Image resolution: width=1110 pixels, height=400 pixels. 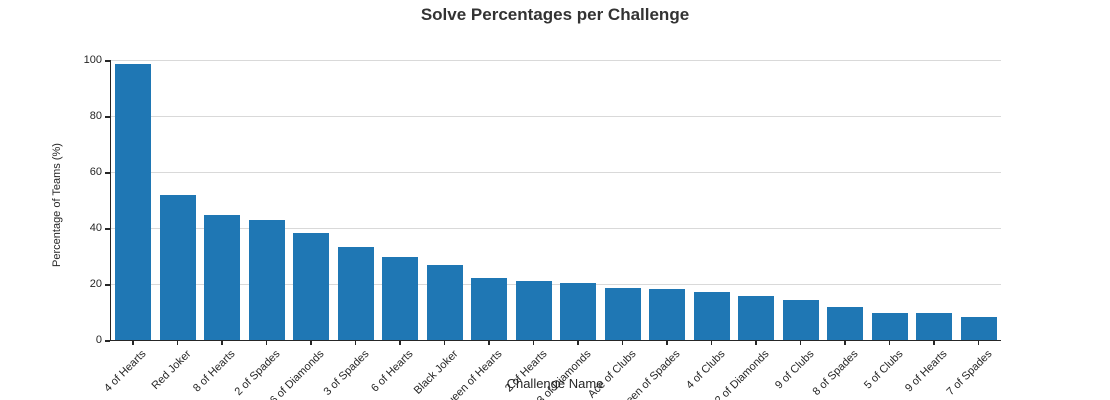 I want to click on y-tick-label: 100, so click(x=92, y=60).